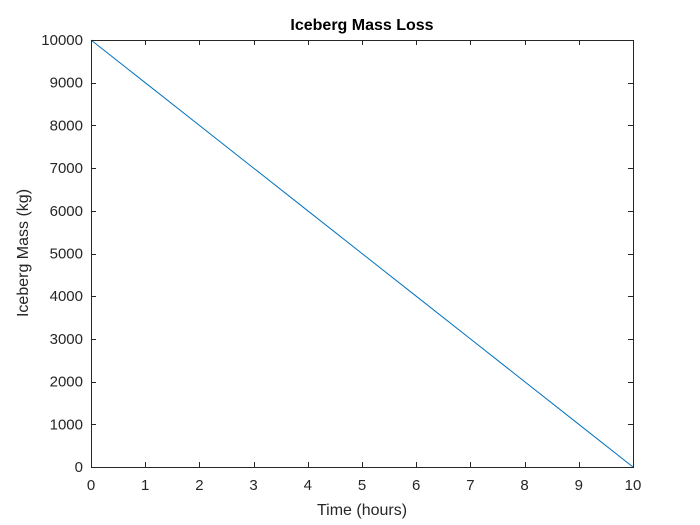 The height and width of the screenshot is (525, 700). Describe the element at coordinates (66, 382) in the screenshot. I see `y-tick-label: 2000` at that location.